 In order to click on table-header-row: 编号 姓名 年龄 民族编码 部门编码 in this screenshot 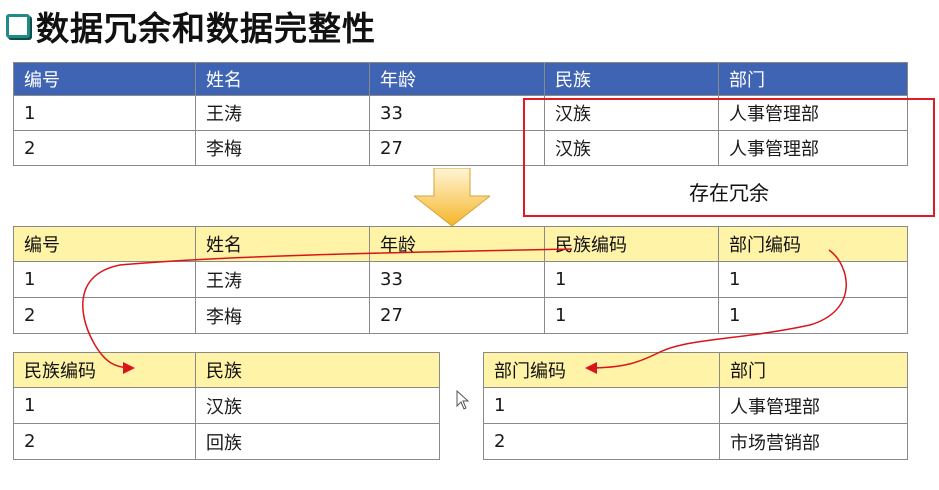, I will do `click(460, 244)`.